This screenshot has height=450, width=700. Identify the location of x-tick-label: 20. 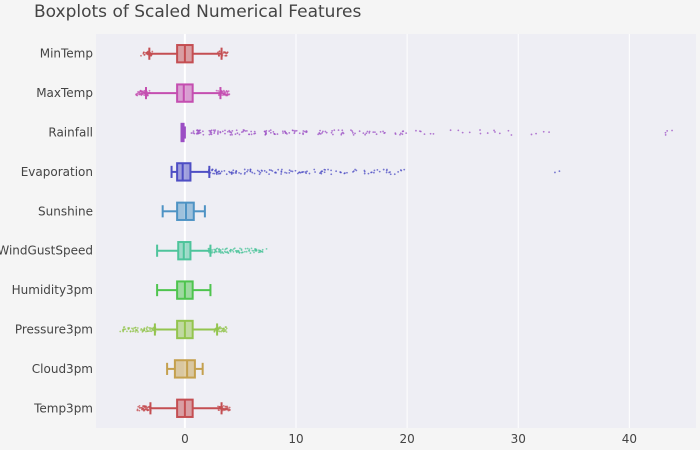
(406, 439).